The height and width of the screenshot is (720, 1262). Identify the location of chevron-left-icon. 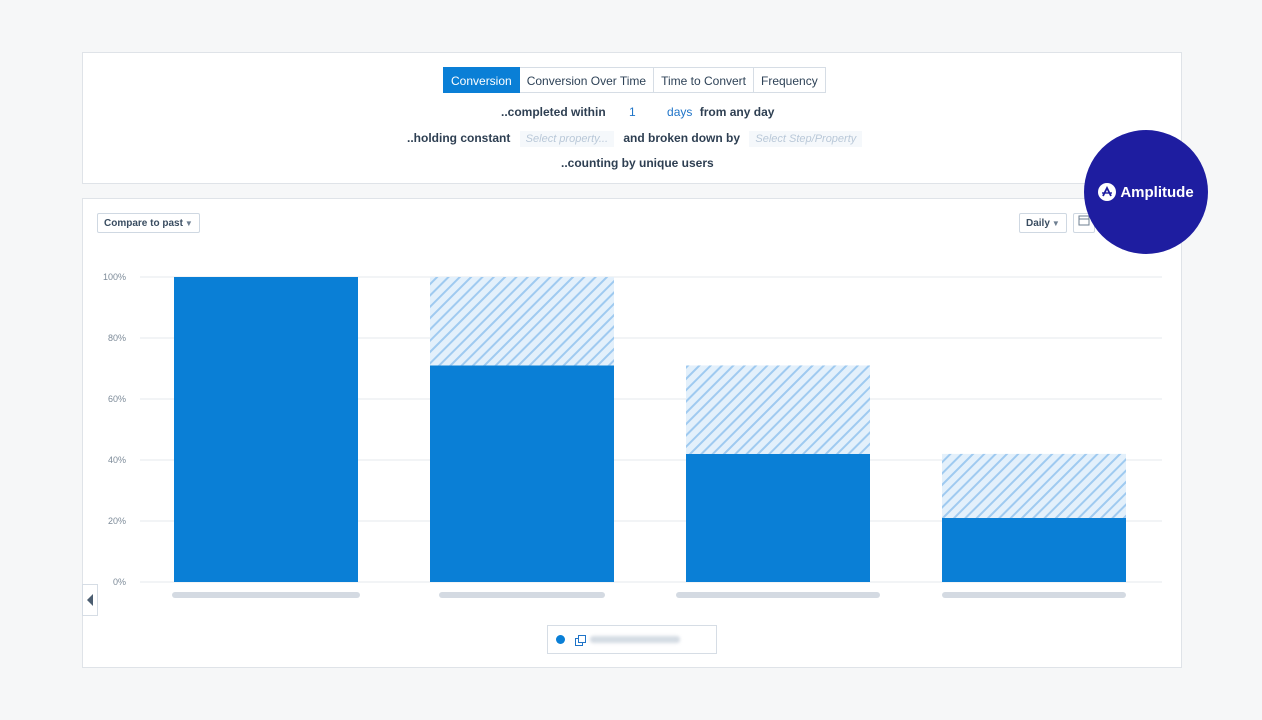
(90, 600).